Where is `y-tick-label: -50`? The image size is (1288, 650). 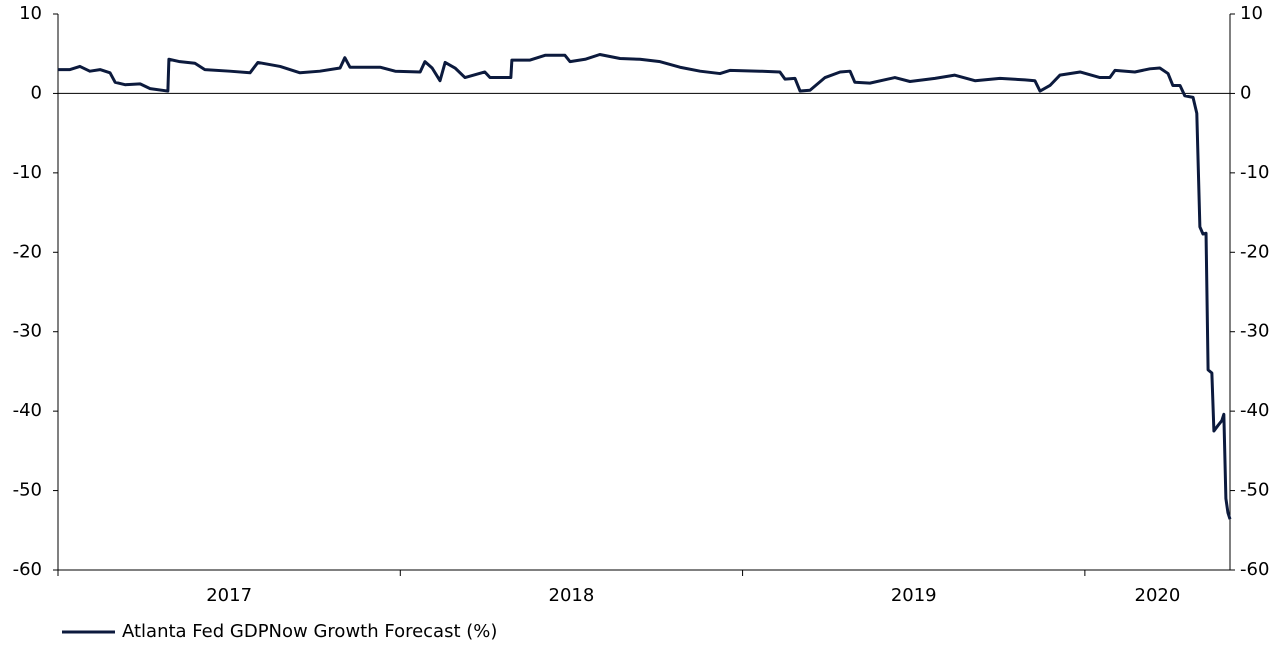
y-tick-label: -50 is located at coordinates (27, 490).